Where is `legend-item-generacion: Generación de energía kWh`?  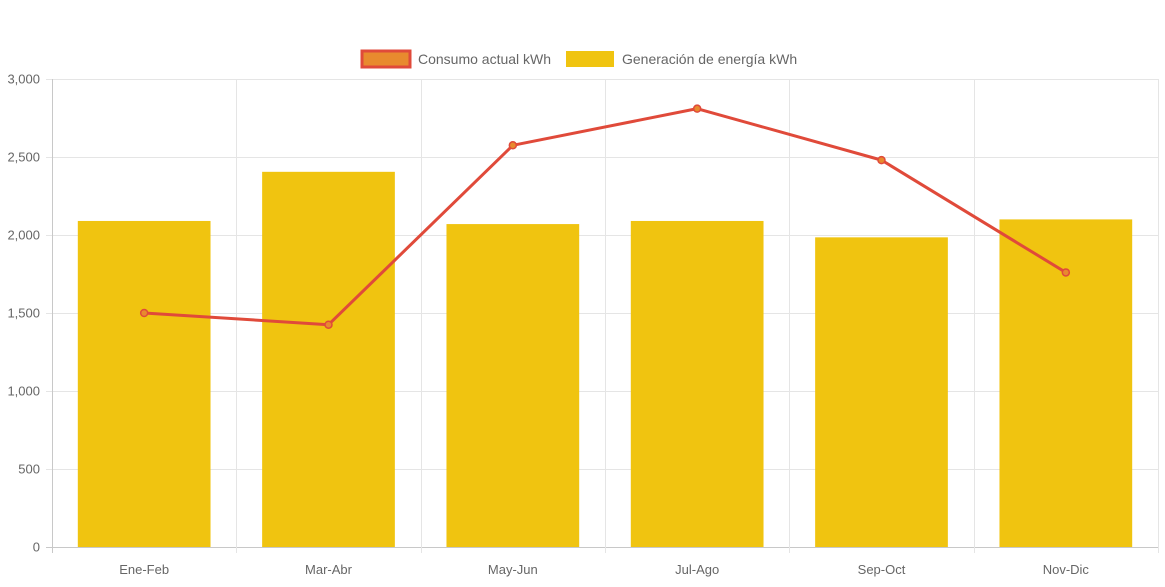
legend-item-generacion: Generación de energía kWh is located at coordinates (681, 59).